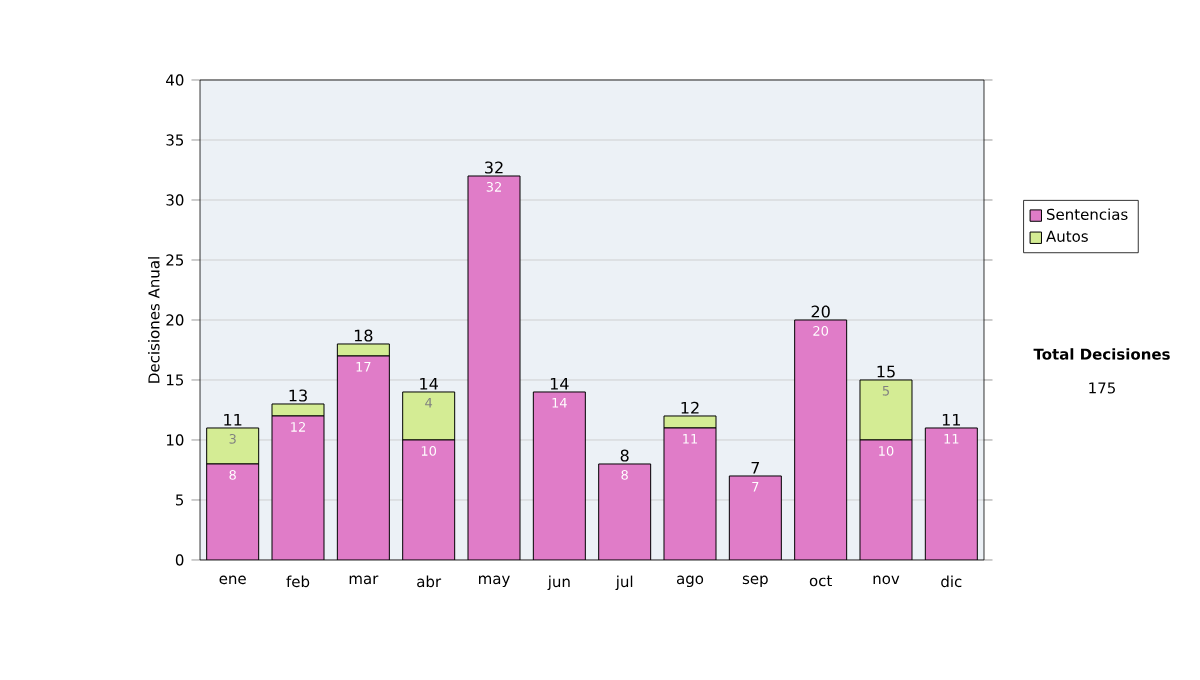 The width and height of the screenshot is (1200, 680). I want to click on total-label: 12, so click(690, 407).